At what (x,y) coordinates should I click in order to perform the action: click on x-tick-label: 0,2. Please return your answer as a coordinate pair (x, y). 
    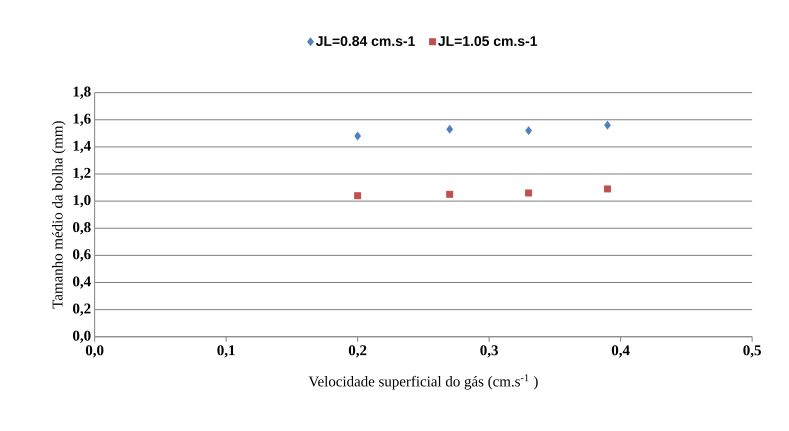
    Looking at the image, I should click on (357, 351).